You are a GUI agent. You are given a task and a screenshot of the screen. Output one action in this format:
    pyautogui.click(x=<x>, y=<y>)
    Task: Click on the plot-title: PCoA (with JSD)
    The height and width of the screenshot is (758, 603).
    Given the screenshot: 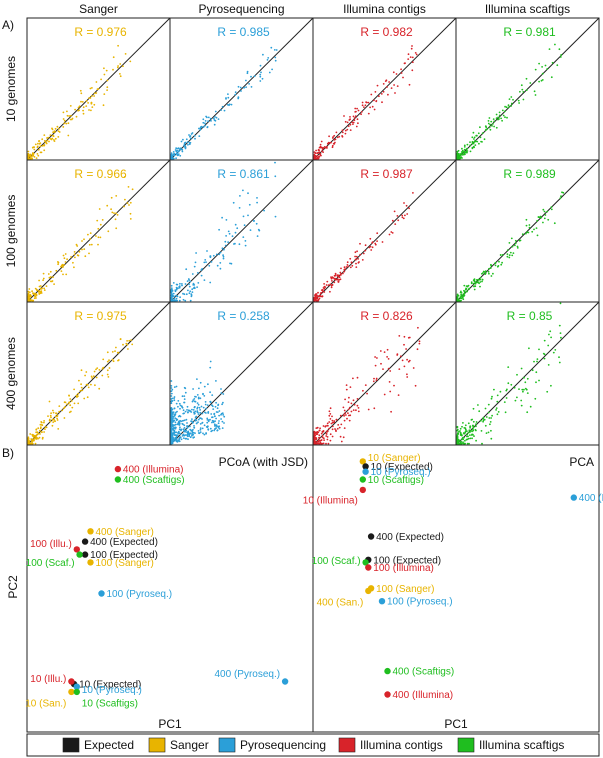 What is the action you would take?
    pyautogui.click(x=263, y=462)
    